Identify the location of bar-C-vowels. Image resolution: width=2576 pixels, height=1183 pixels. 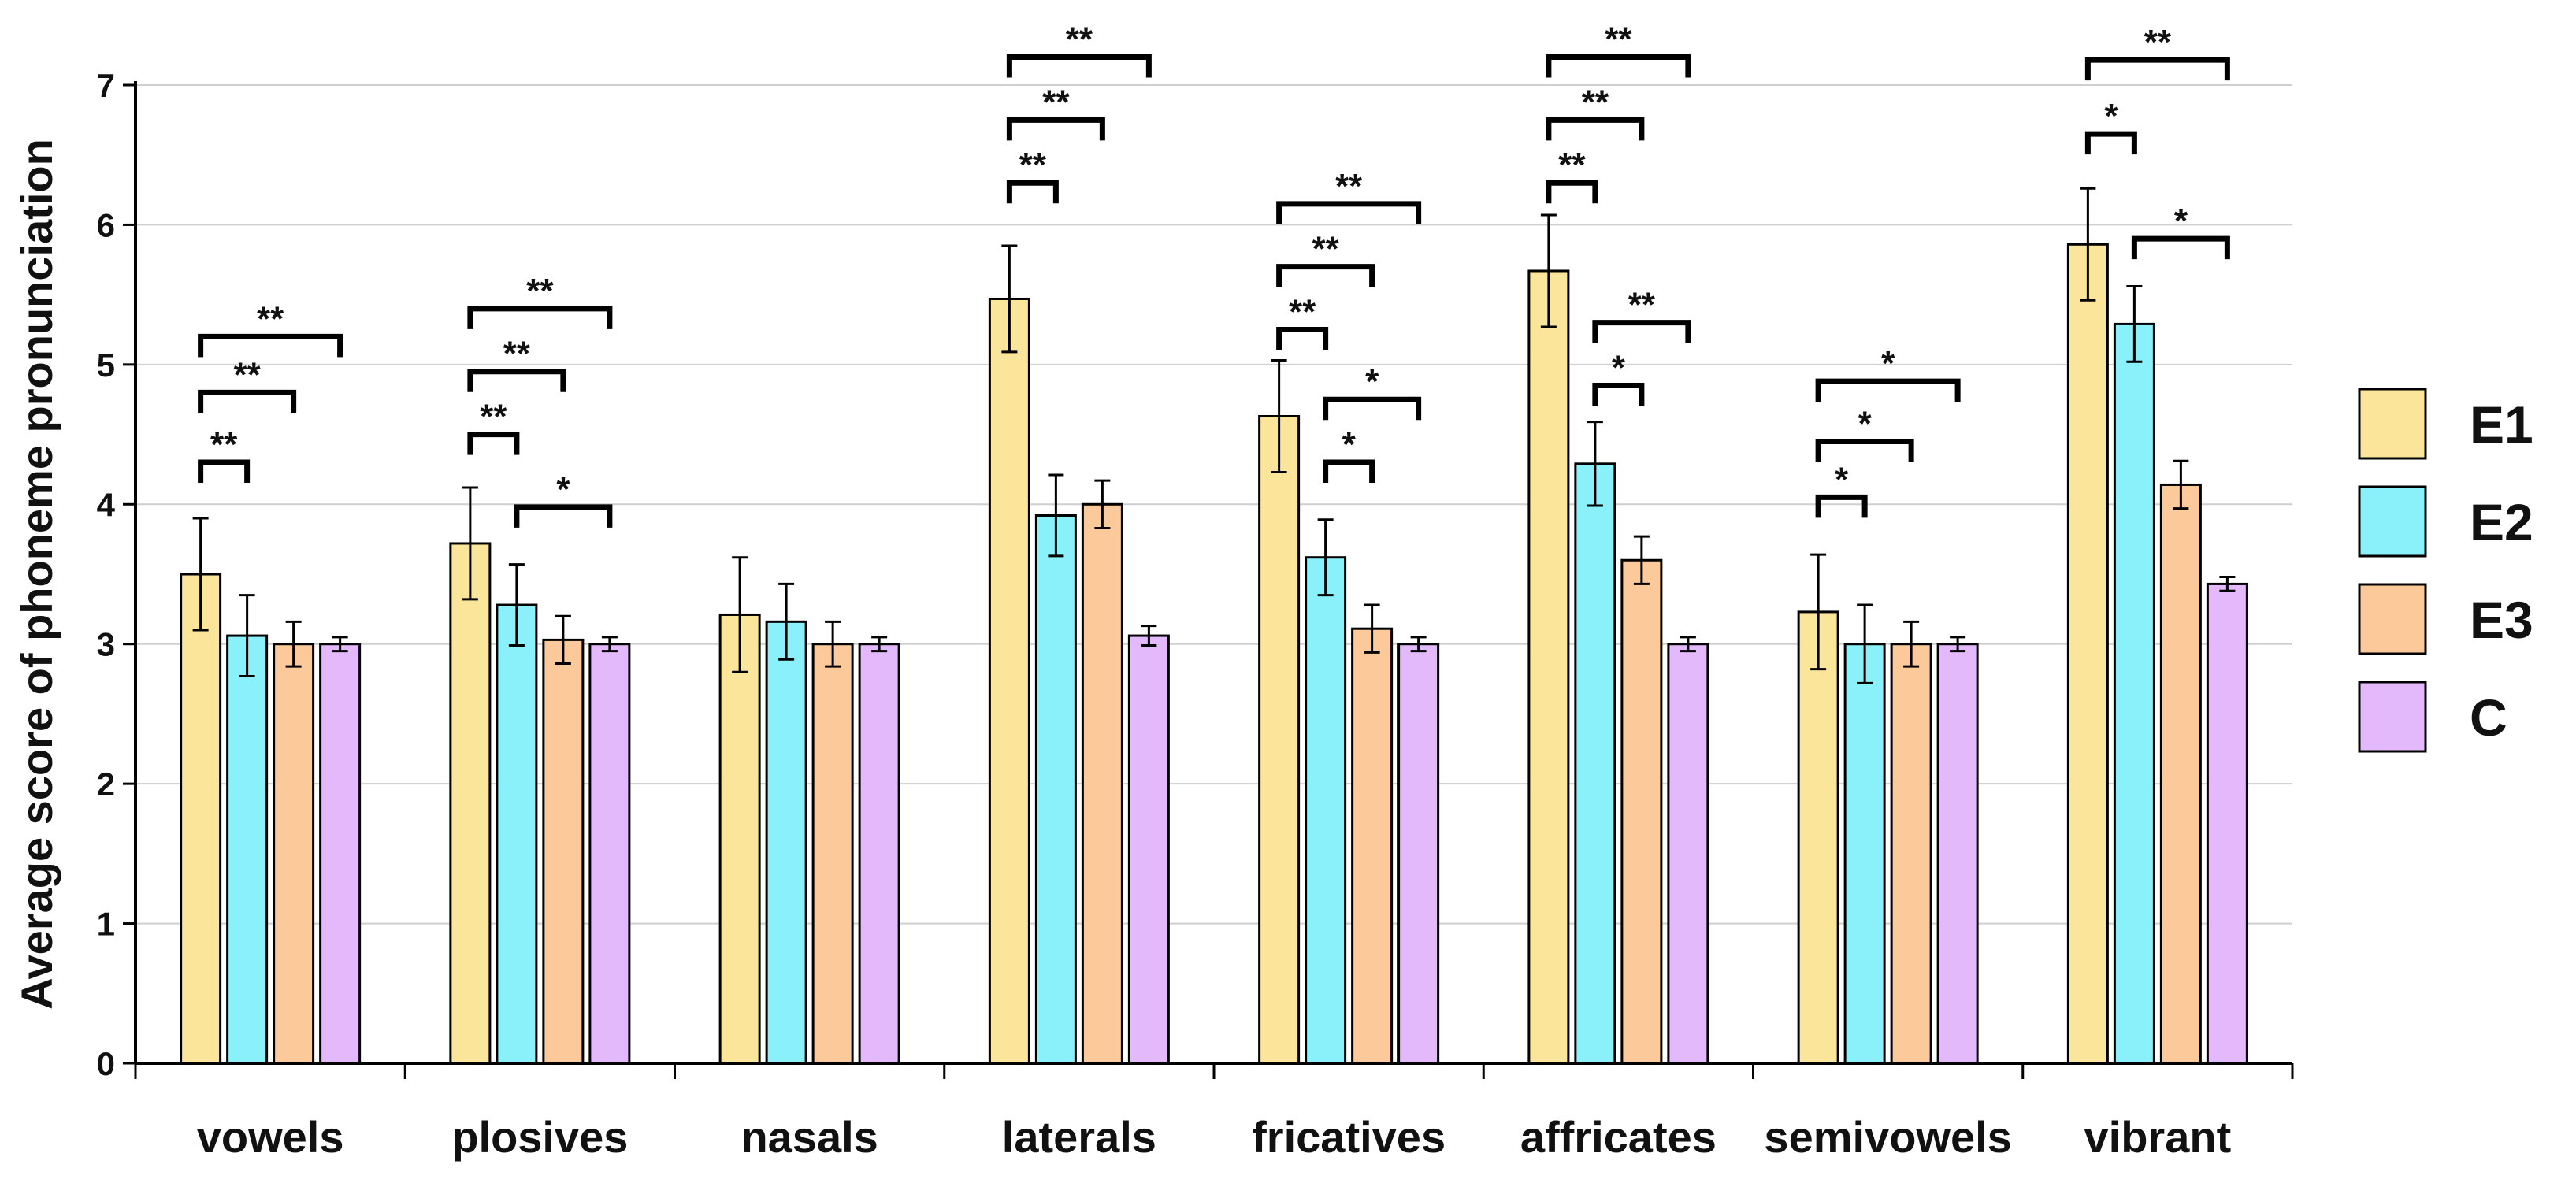
(340, 854).